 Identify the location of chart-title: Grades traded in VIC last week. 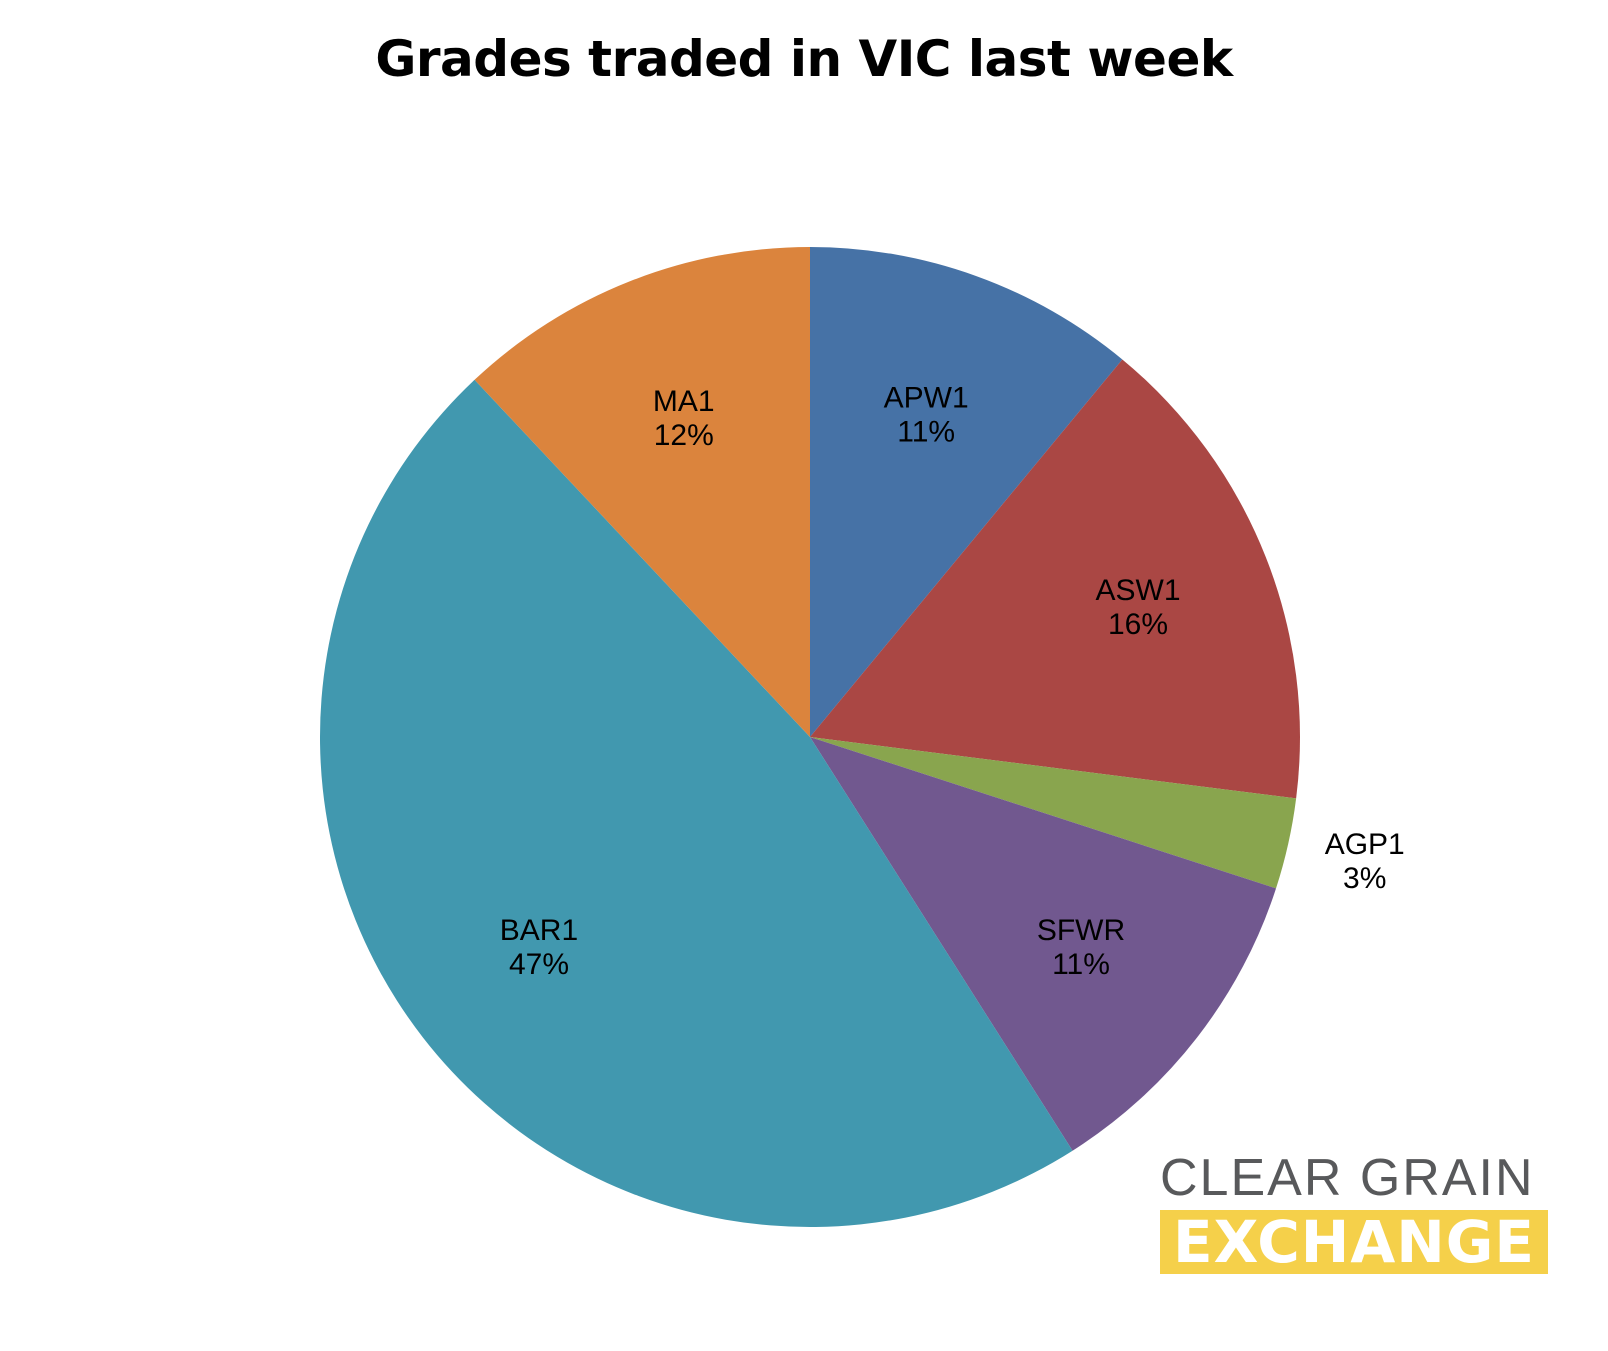
(804, 59).